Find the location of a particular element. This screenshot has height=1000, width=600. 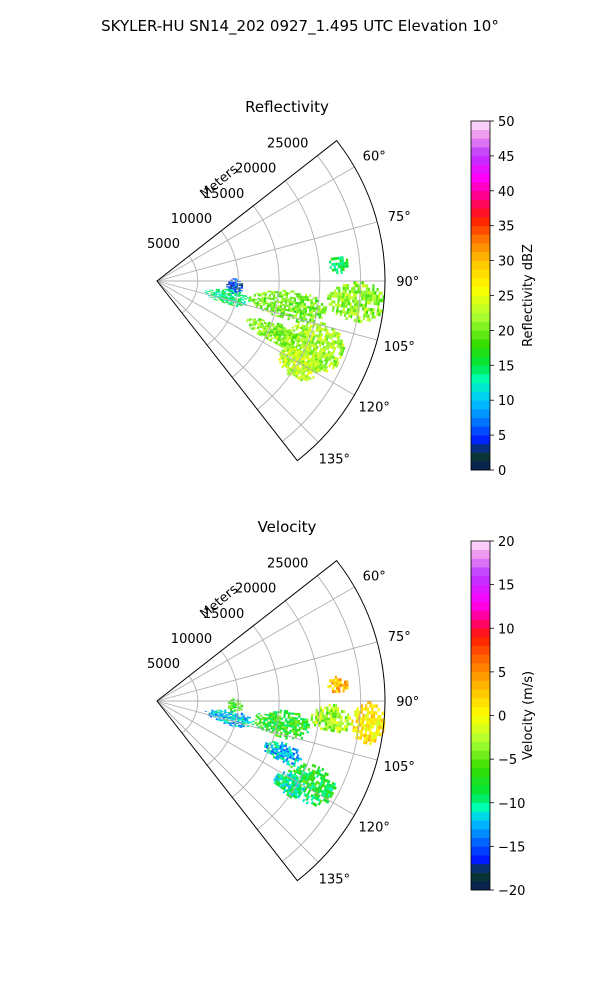

reflectivity-colorbar-tick-label: 20 is located at coordinates (506, 331).